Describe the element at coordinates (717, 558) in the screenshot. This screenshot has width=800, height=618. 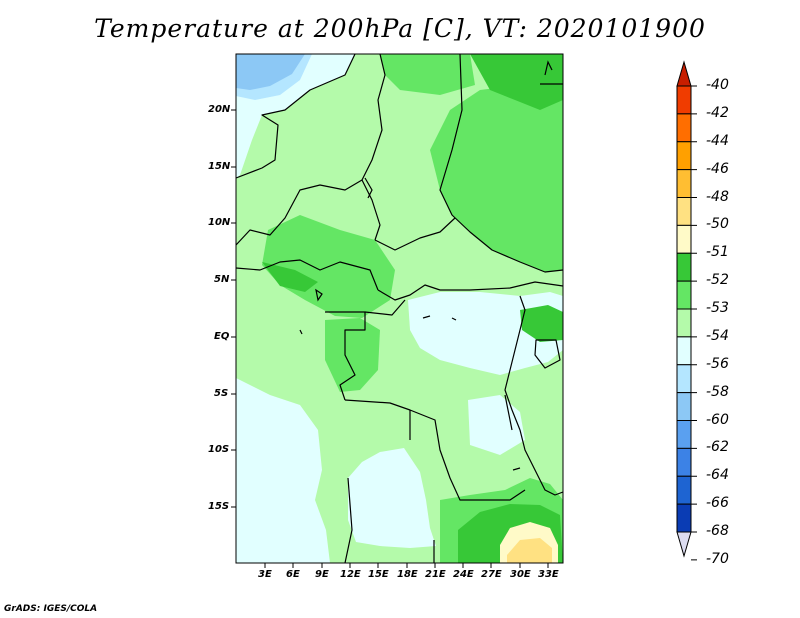
I see `colorbar-label: -70` at that location.